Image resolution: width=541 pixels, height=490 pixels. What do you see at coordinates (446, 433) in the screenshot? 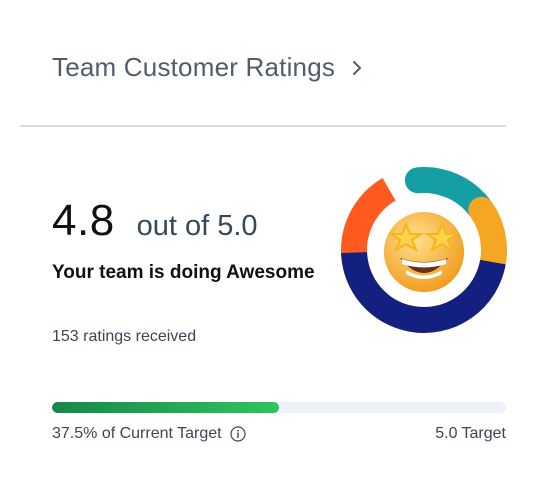
I see `target-value: 5.0` at bounding box center [446, 433].